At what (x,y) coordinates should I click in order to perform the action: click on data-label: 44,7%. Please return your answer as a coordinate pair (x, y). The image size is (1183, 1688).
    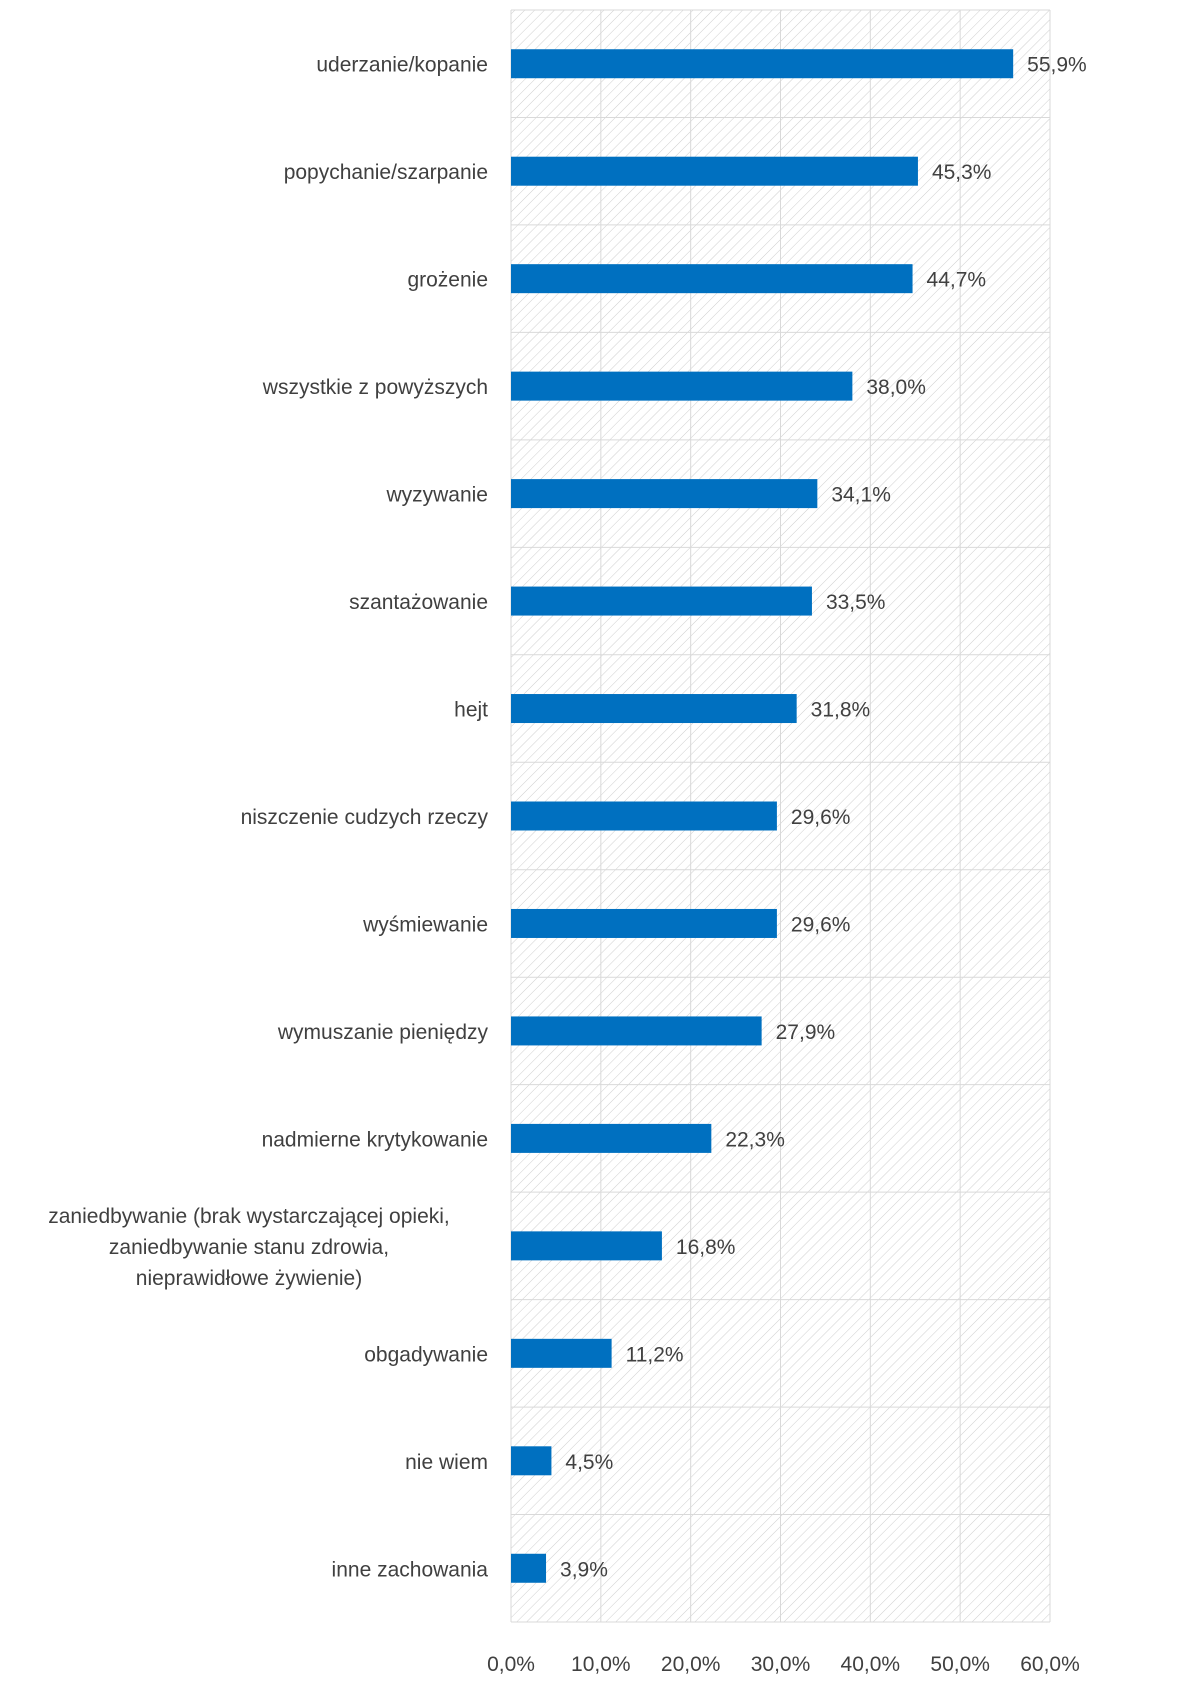
    Looking at the image, I should click on (957, 280).